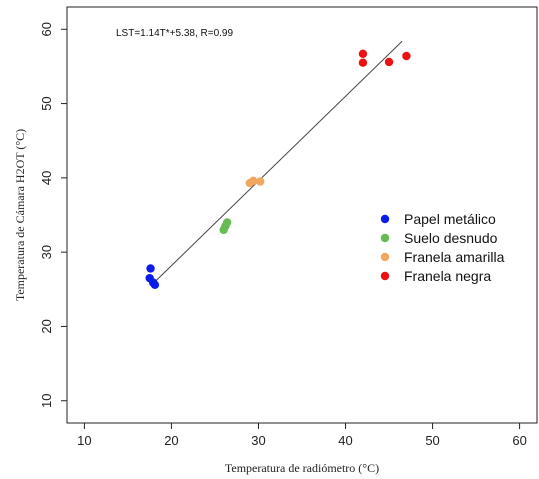  Describe the element at coordinates (46, 326) in the screenshot. I see `y-tick-label: 20` at that location.